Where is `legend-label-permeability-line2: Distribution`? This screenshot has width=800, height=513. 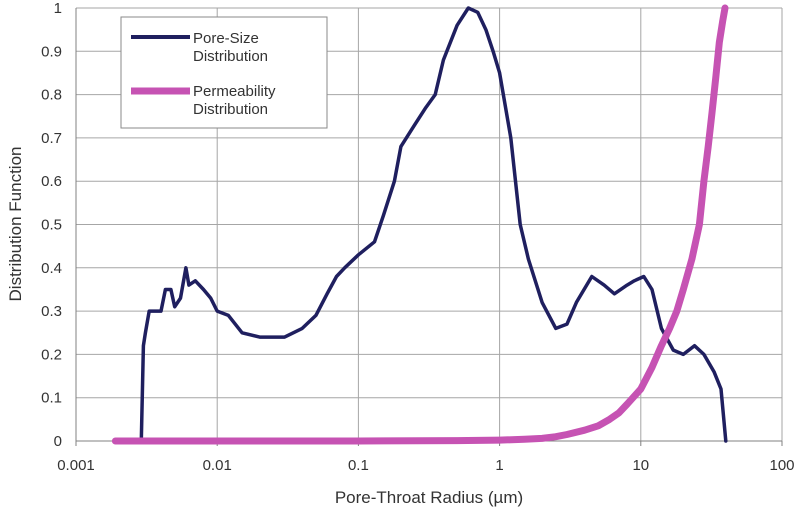 legend-label-permeability-line2: Distribution is located at coordinates (230, 109).